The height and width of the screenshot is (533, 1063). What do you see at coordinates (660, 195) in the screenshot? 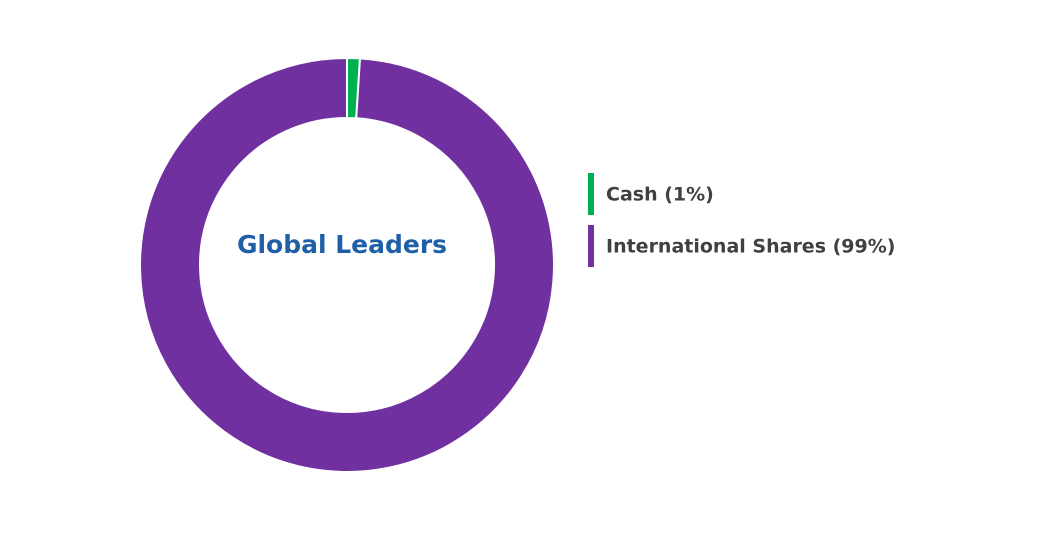
I see `legend-label: Cash (1%)` at bounding box center [660, 195].